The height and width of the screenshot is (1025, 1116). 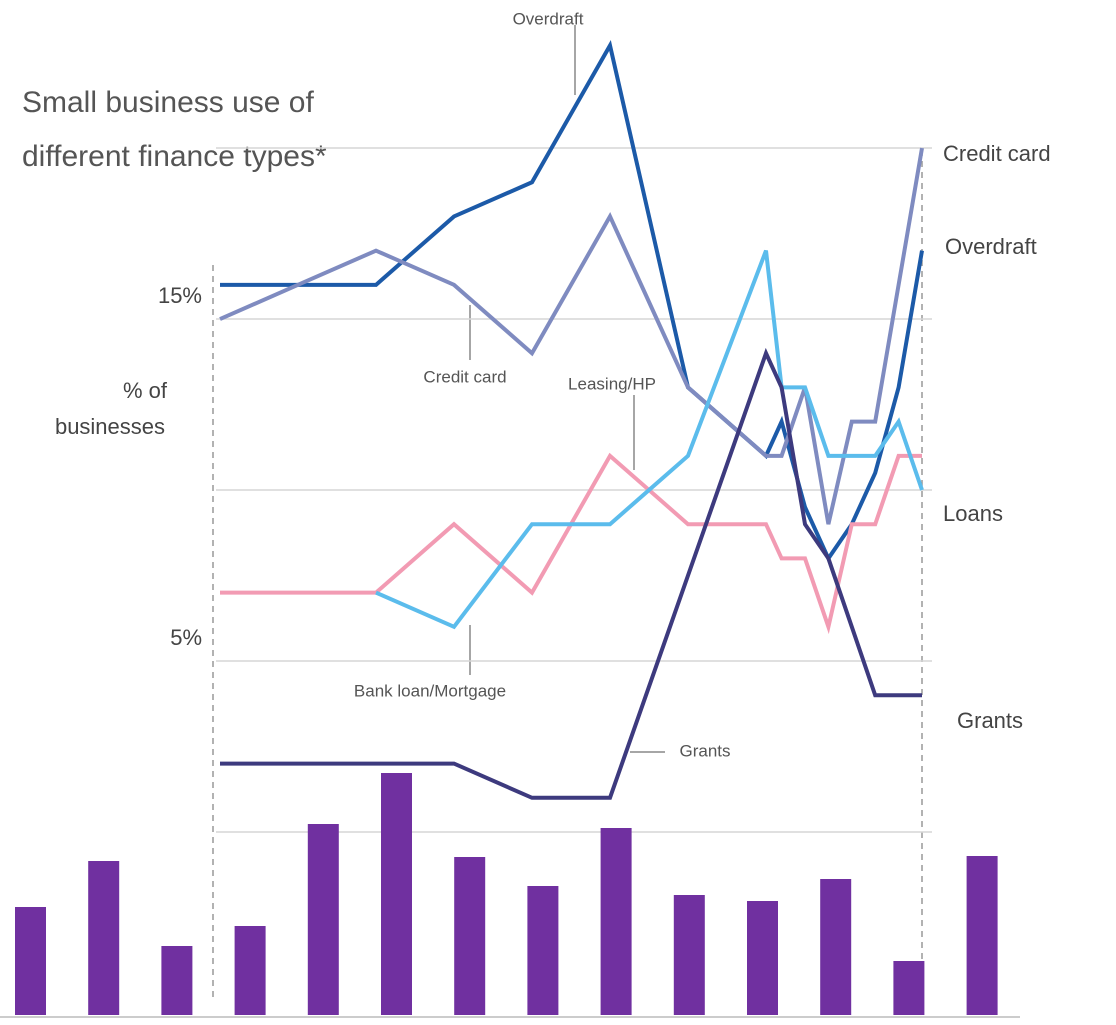 I want to click on series-label: Overdraft, so click(x=548, y=18).